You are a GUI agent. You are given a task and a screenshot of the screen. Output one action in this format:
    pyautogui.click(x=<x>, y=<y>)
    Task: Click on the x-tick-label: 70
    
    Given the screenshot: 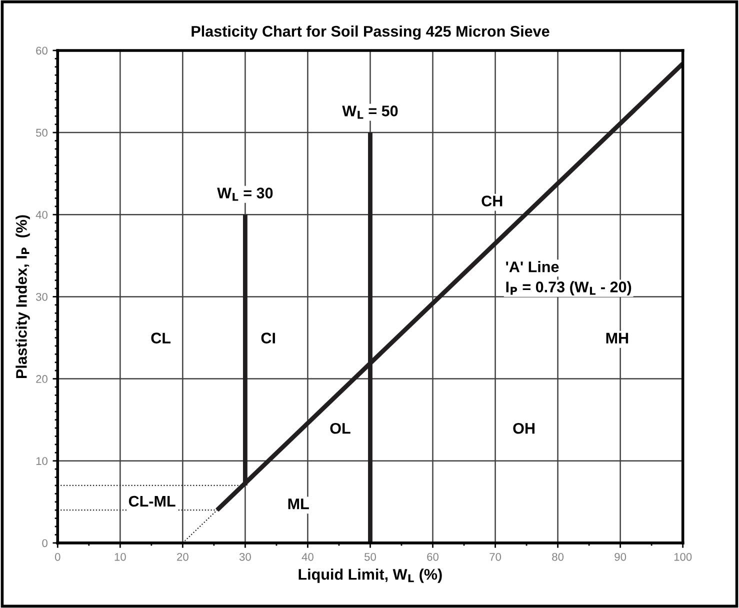 What is the action you would take?
    pyautogui.click(x=496, y=556)
    